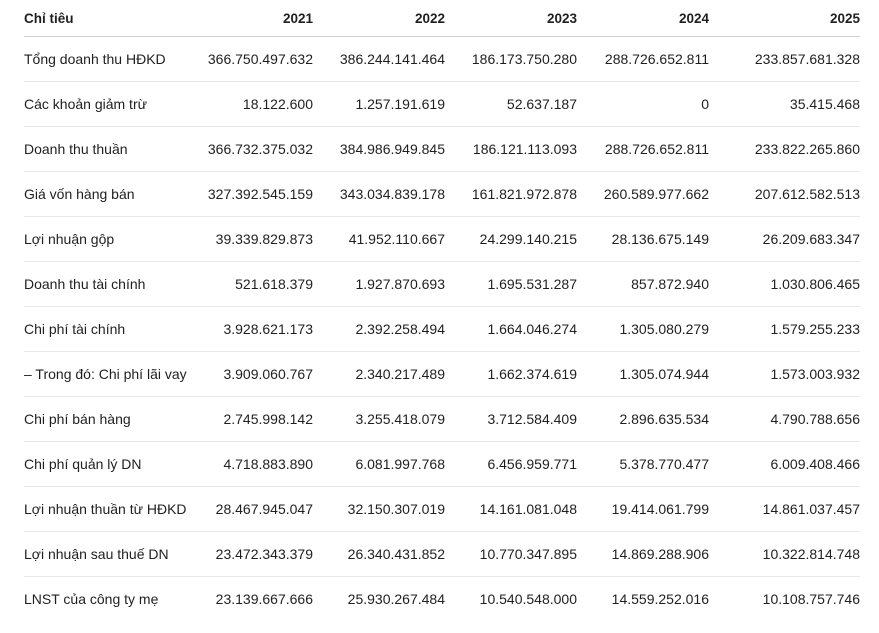 This screenshot has height=633, width=879. Describe the element at coordinates (379, 374) in the screenshot. I see `value-cell: 2.340.217.489` at that location.